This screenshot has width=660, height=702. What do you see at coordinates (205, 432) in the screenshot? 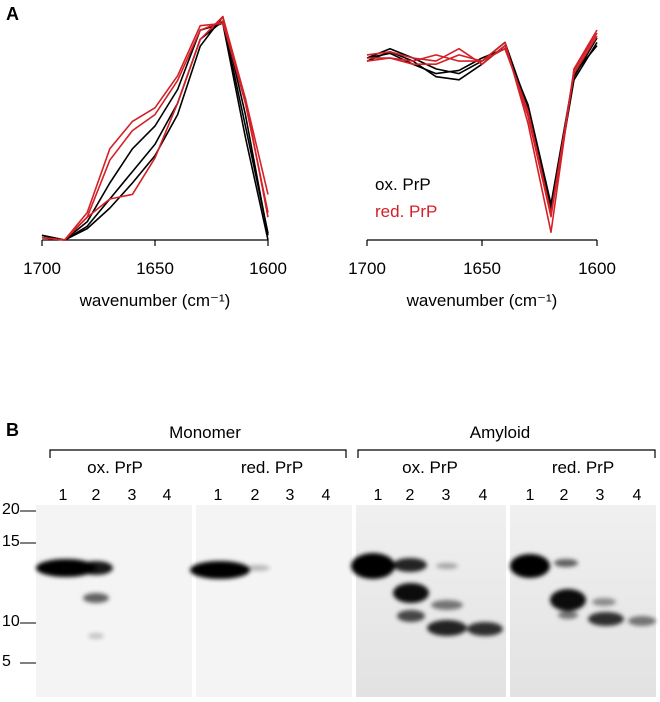
I see `group-title: Monomer` at bounding box center [205, 432].